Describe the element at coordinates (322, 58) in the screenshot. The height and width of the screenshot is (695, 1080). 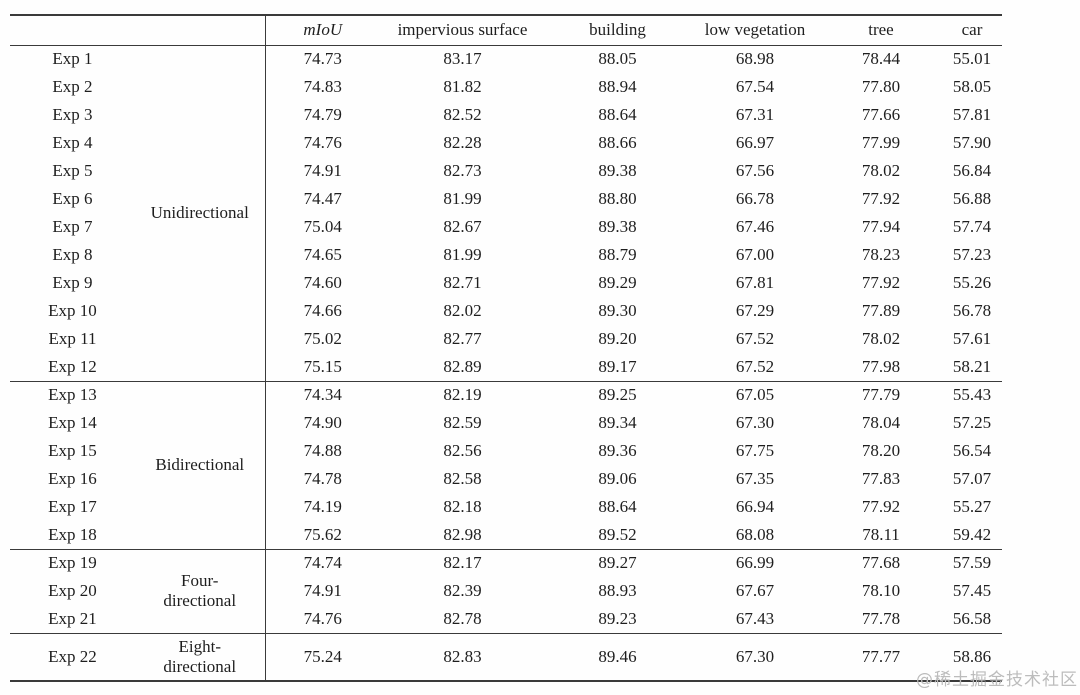
I see `value-cell: 74.73` at that location.